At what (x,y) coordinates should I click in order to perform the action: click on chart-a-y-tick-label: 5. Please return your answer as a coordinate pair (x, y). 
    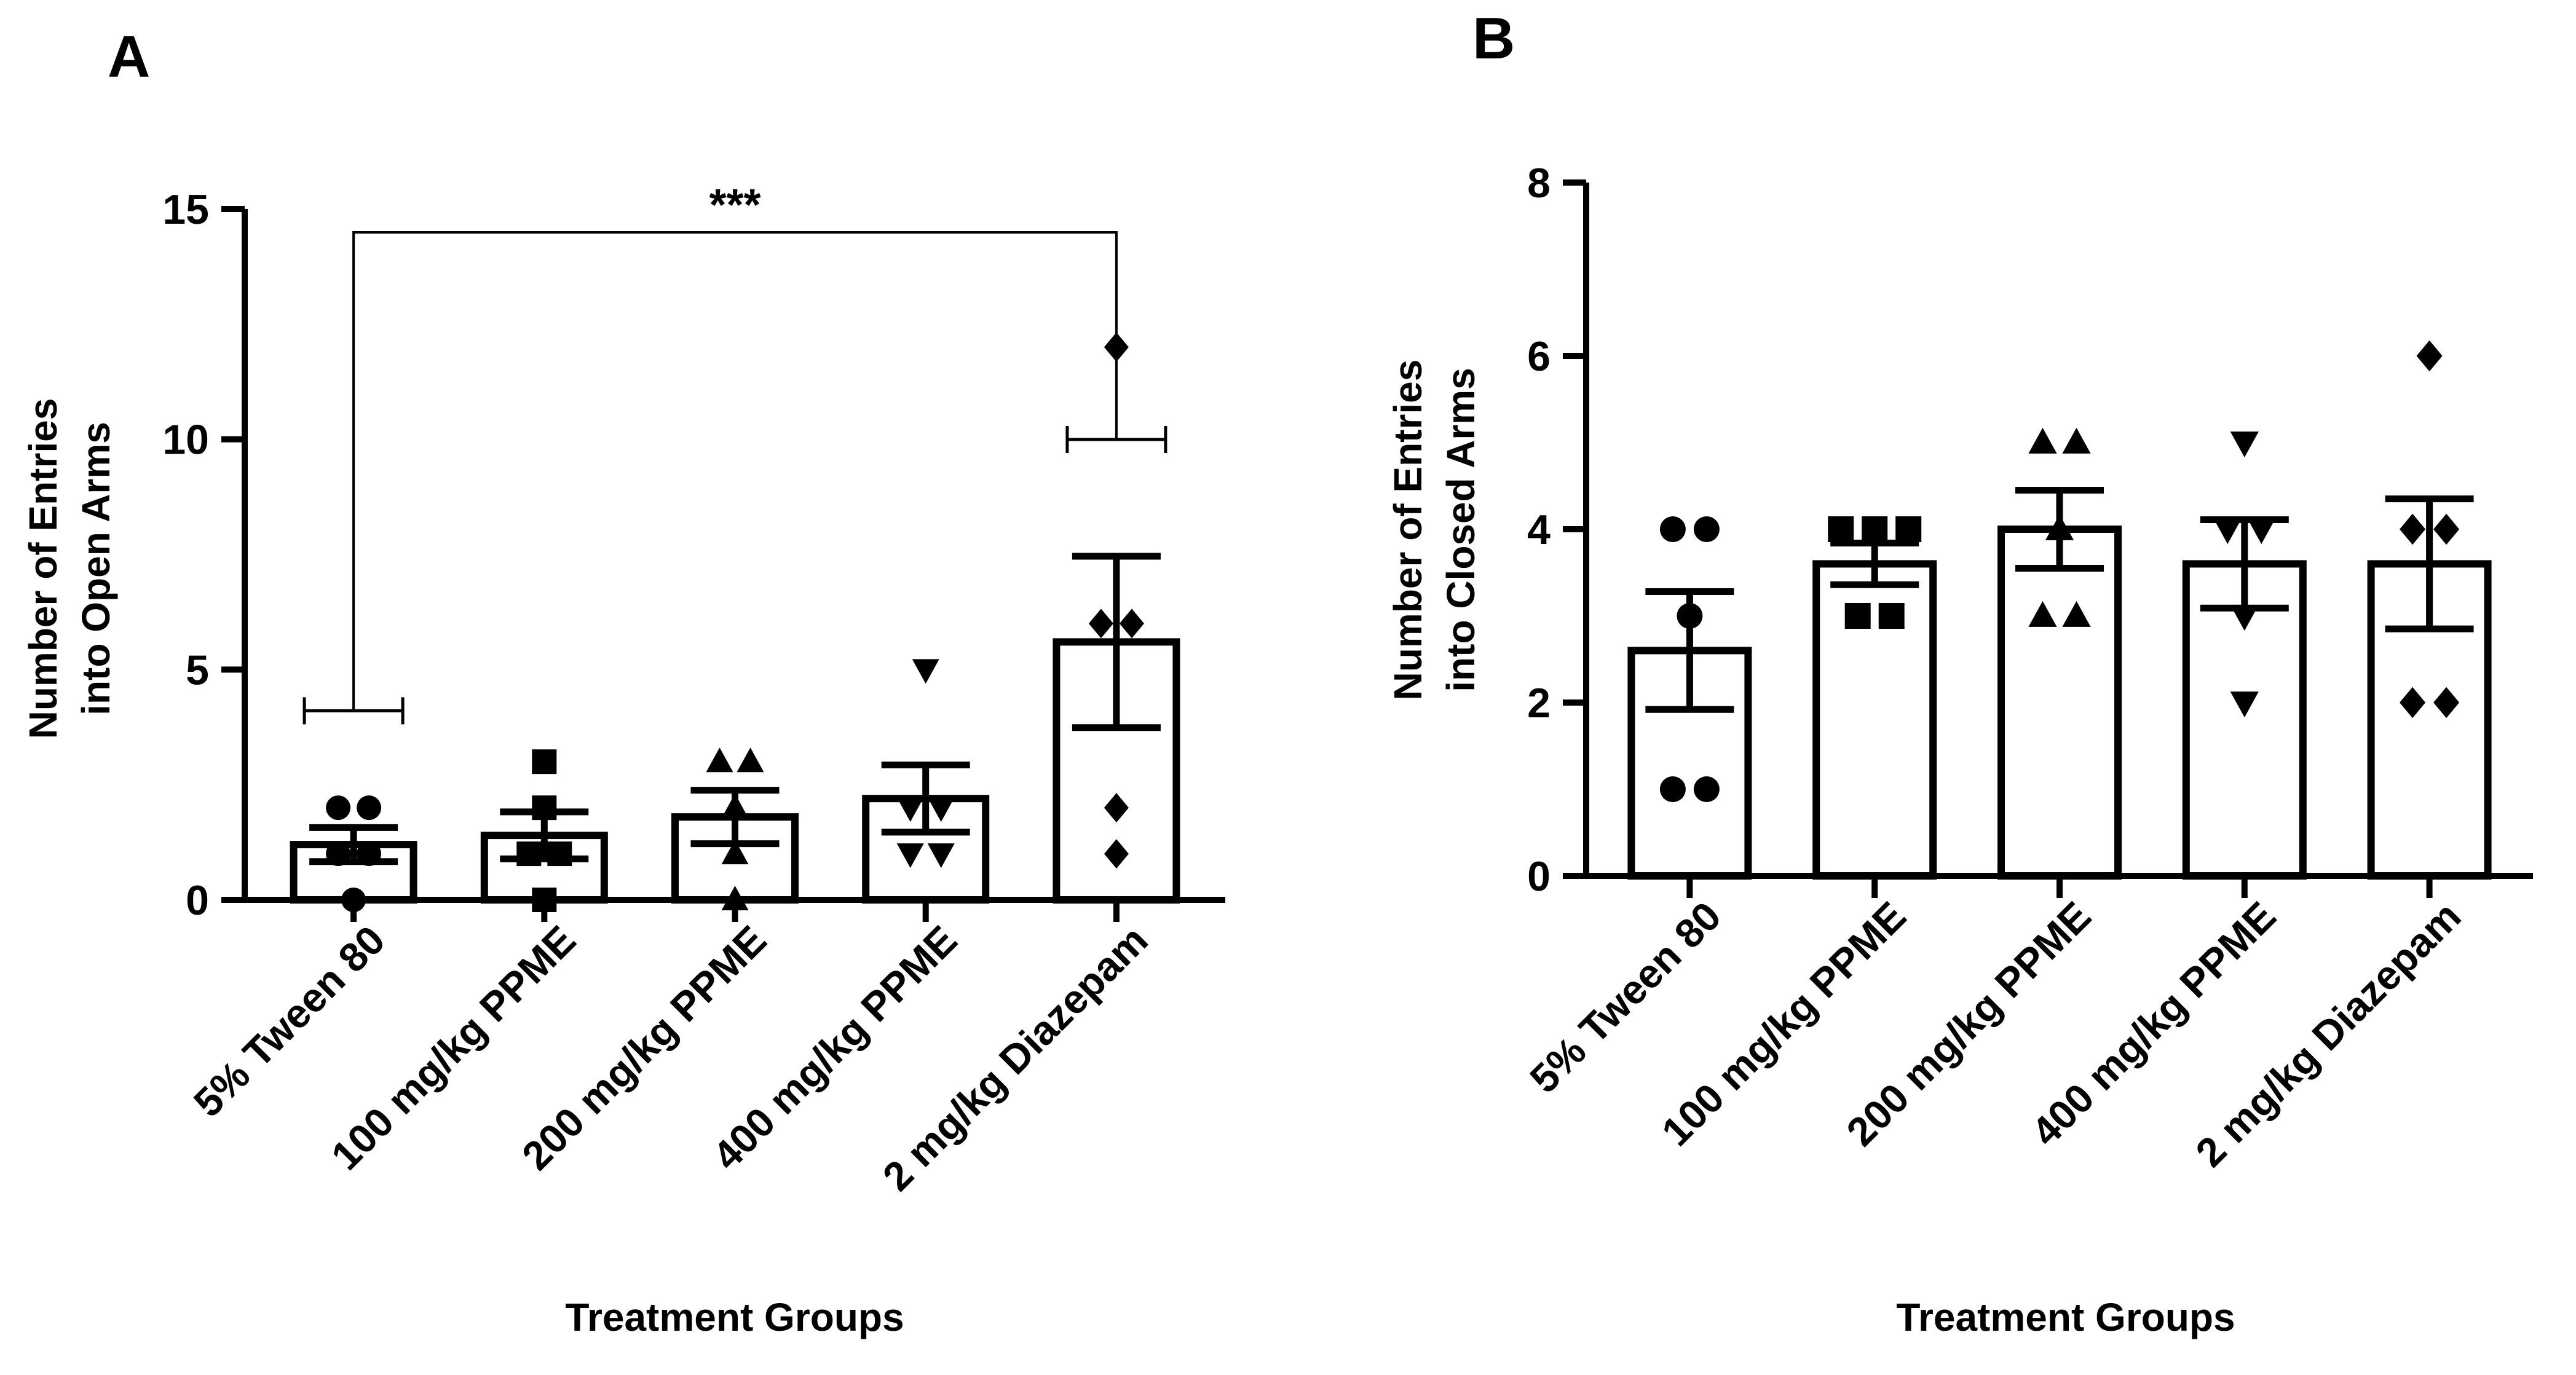
    Looking at the image, I should click on (197, 670).